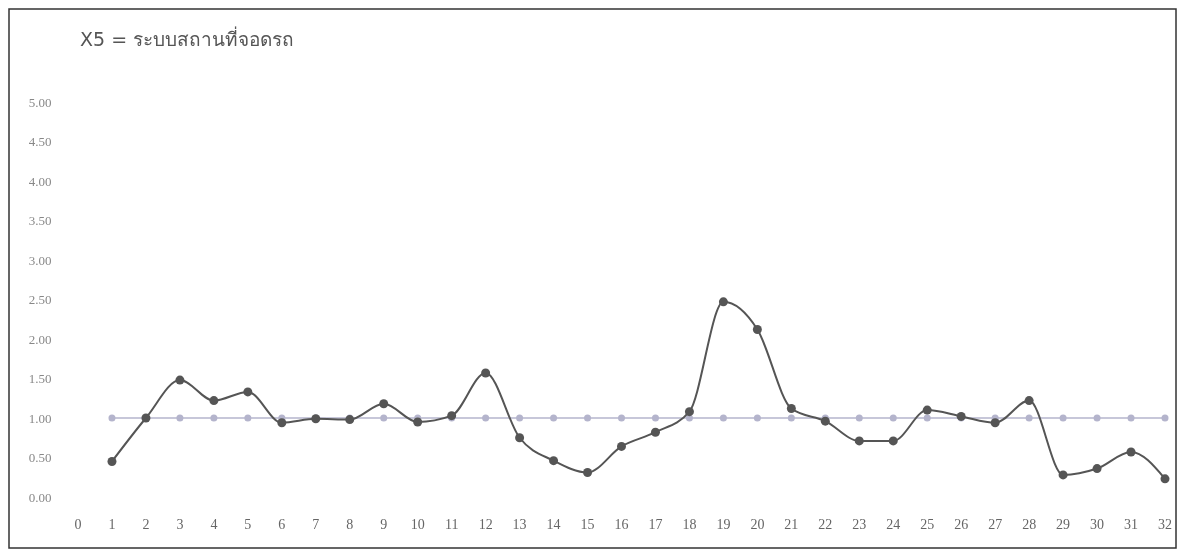 Image resolution: width=1185 pixels, height=557 pixels. I want to click on x-tick-label: 16, so click(621, 524).